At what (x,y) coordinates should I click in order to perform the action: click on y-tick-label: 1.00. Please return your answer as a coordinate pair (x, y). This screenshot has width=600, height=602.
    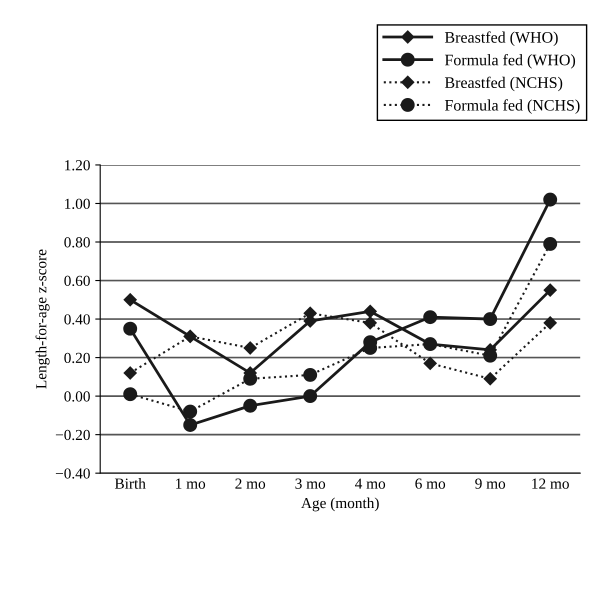
    Looking at the image, I should click on (77, 203).